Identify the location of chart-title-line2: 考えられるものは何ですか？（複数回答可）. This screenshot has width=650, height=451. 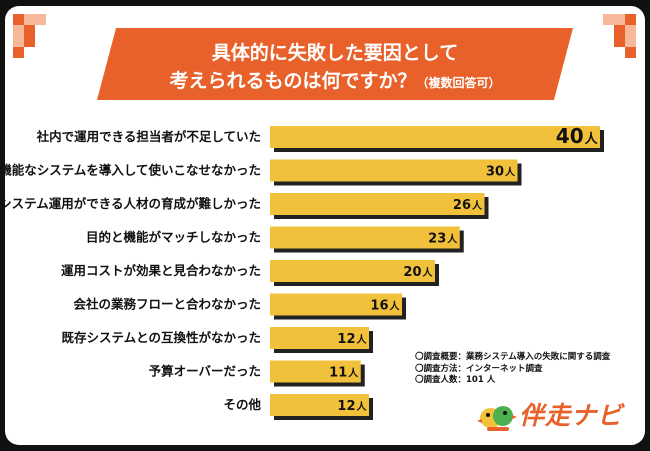
(335, 79).